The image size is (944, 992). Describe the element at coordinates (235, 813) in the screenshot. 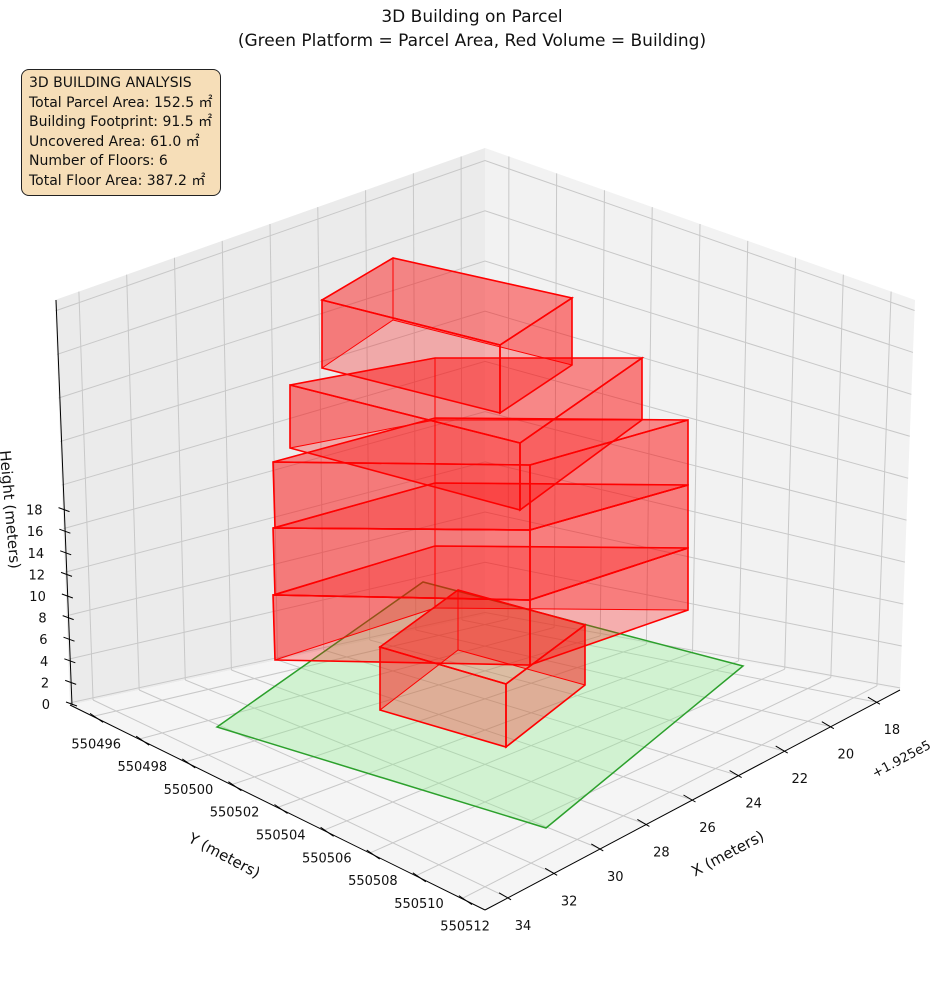

I see `y-tick-label: 550502` at that location.